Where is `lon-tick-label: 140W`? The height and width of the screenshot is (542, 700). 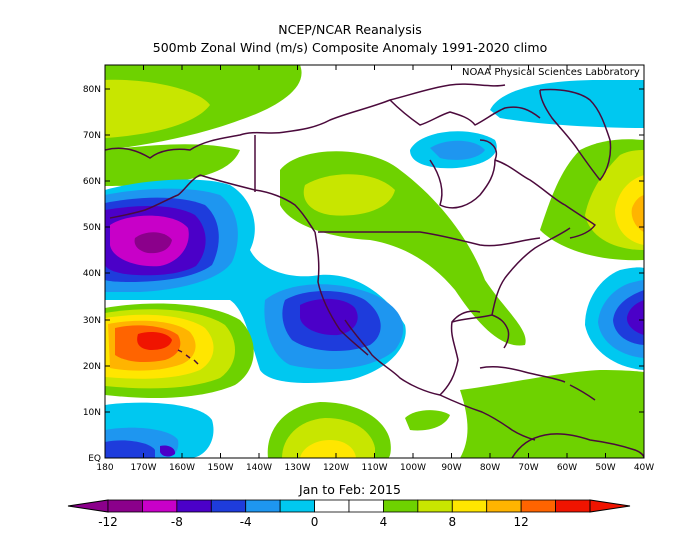 lon-tick-label: 140W is located at coordinates (259, 468).